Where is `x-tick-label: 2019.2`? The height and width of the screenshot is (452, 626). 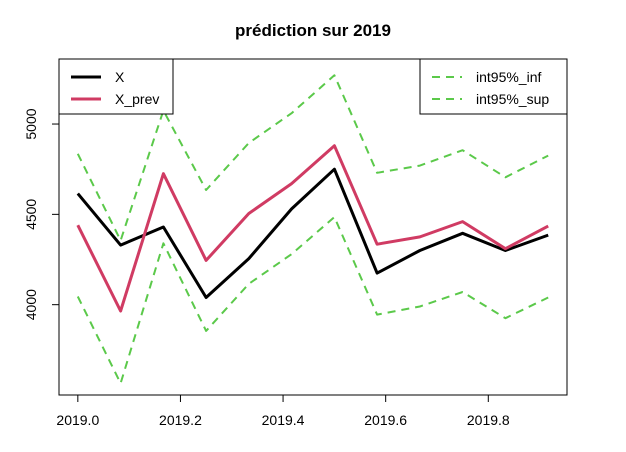
x-tick-label: 2019.2 is located at coordinates (180, 420).